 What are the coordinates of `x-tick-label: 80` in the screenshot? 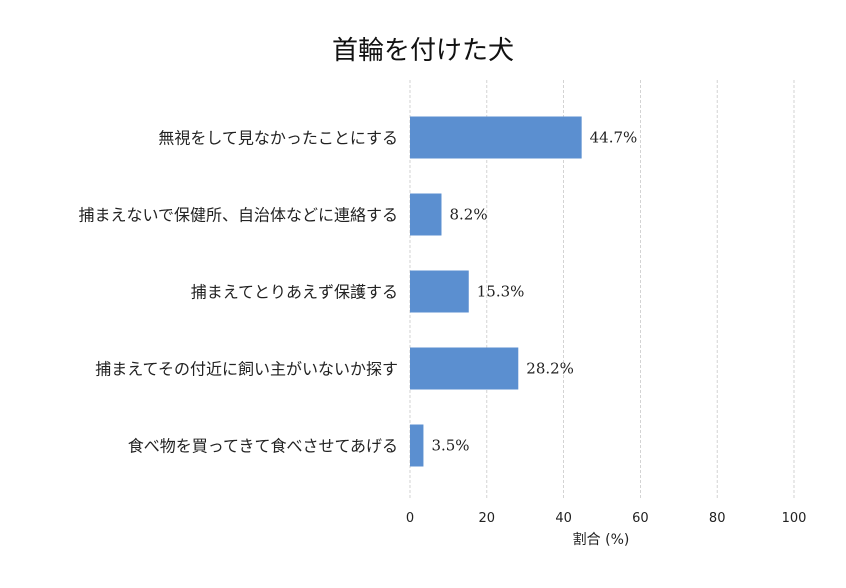 It's located at (717, 518).